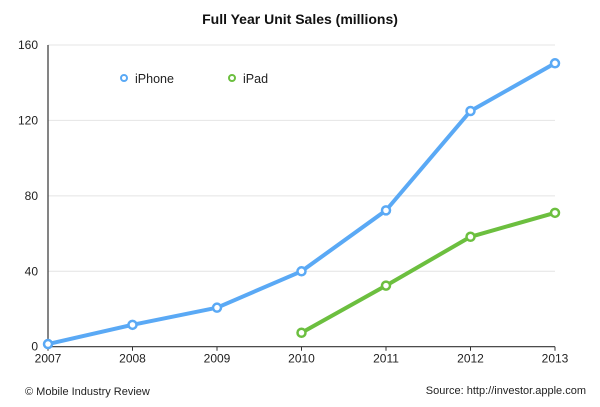 The width and height of the screenshot is (600, 407). I want to click on x-tick-label: 2012, so click(470, 359).